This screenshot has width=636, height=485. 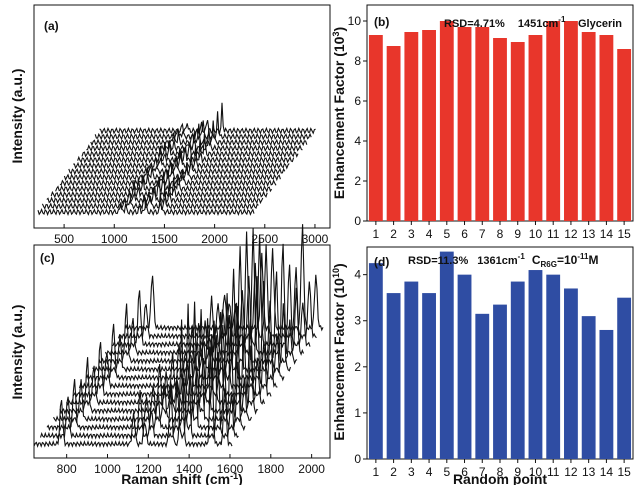 I want to click on panel-c-x-ticks: 800 1000 1200 1400 1600 1800 2000, so click(x=191, y=465).